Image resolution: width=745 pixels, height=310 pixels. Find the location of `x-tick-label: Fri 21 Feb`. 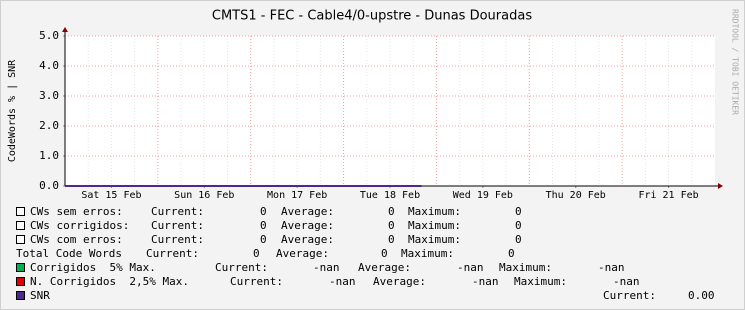

x-tick-label: Fri 21 Feb is located at coordinates (668, 195).